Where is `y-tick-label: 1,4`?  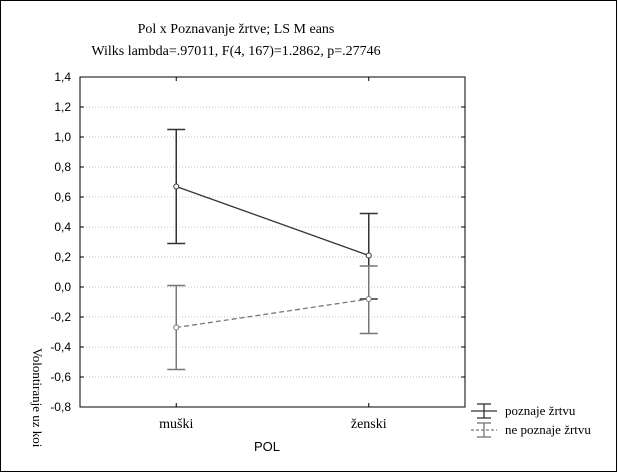
y-tick-label: 1,4 is located at coordinates (62, 77).